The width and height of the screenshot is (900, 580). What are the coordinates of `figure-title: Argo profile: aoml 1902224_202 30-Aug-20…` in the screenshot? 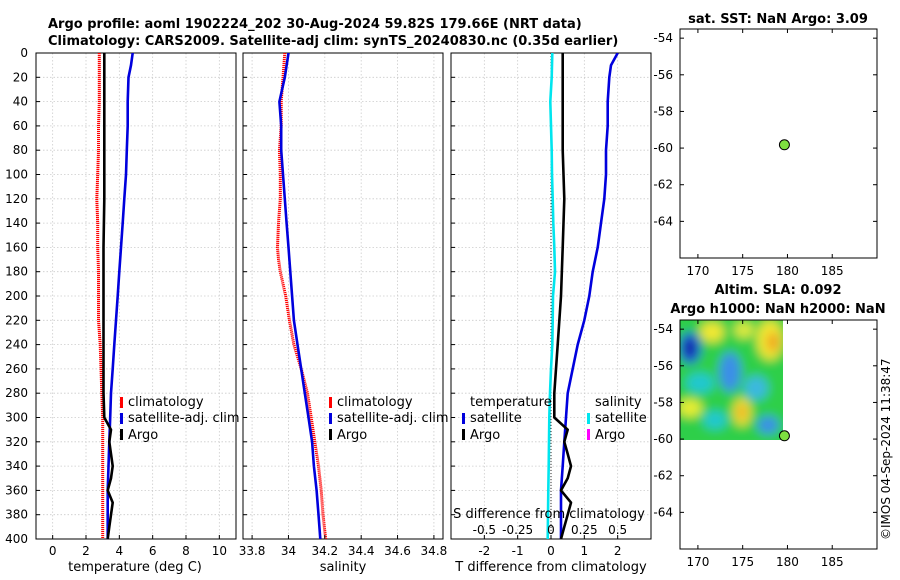 It's located at (315, 24).